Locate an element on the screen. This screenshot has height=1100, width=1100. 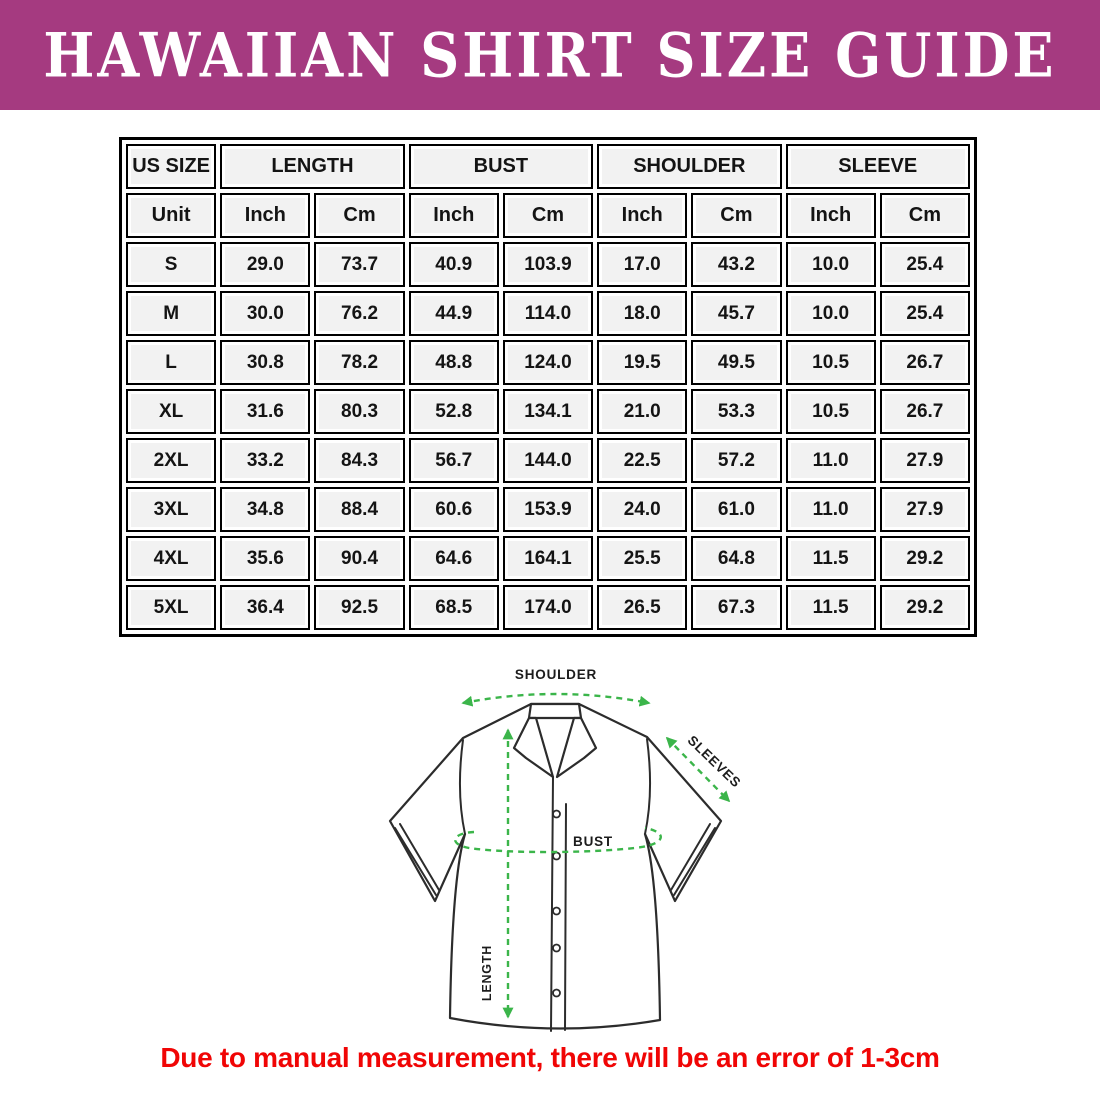
table-row-3xl: 3XL 34.8 88.4 60.6 153.9 24.0 61.0 11.0 27.9 is located at coordinates (548, 509).